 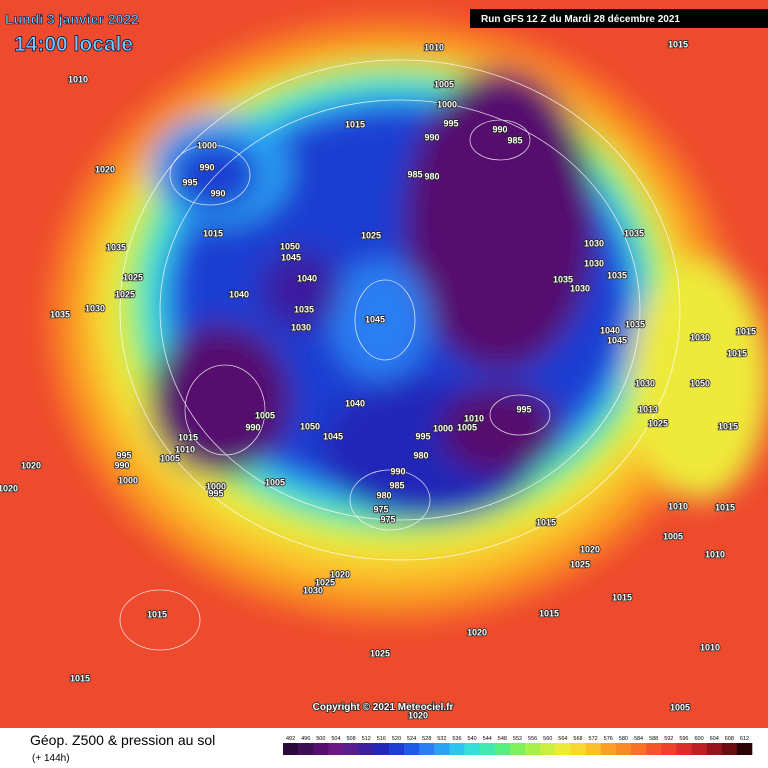 I want to click on isobar-label: 985, so click(x=396, y=485).